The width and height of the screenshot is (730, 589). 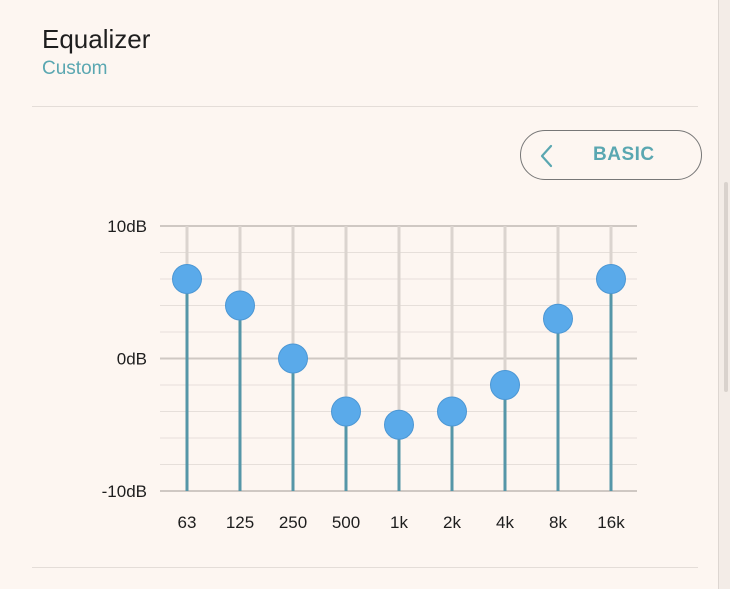 What do you see at coordinates (546, 158) in the screenshot?
I see `chevron-left-icon` at bounding box center [546, 158].